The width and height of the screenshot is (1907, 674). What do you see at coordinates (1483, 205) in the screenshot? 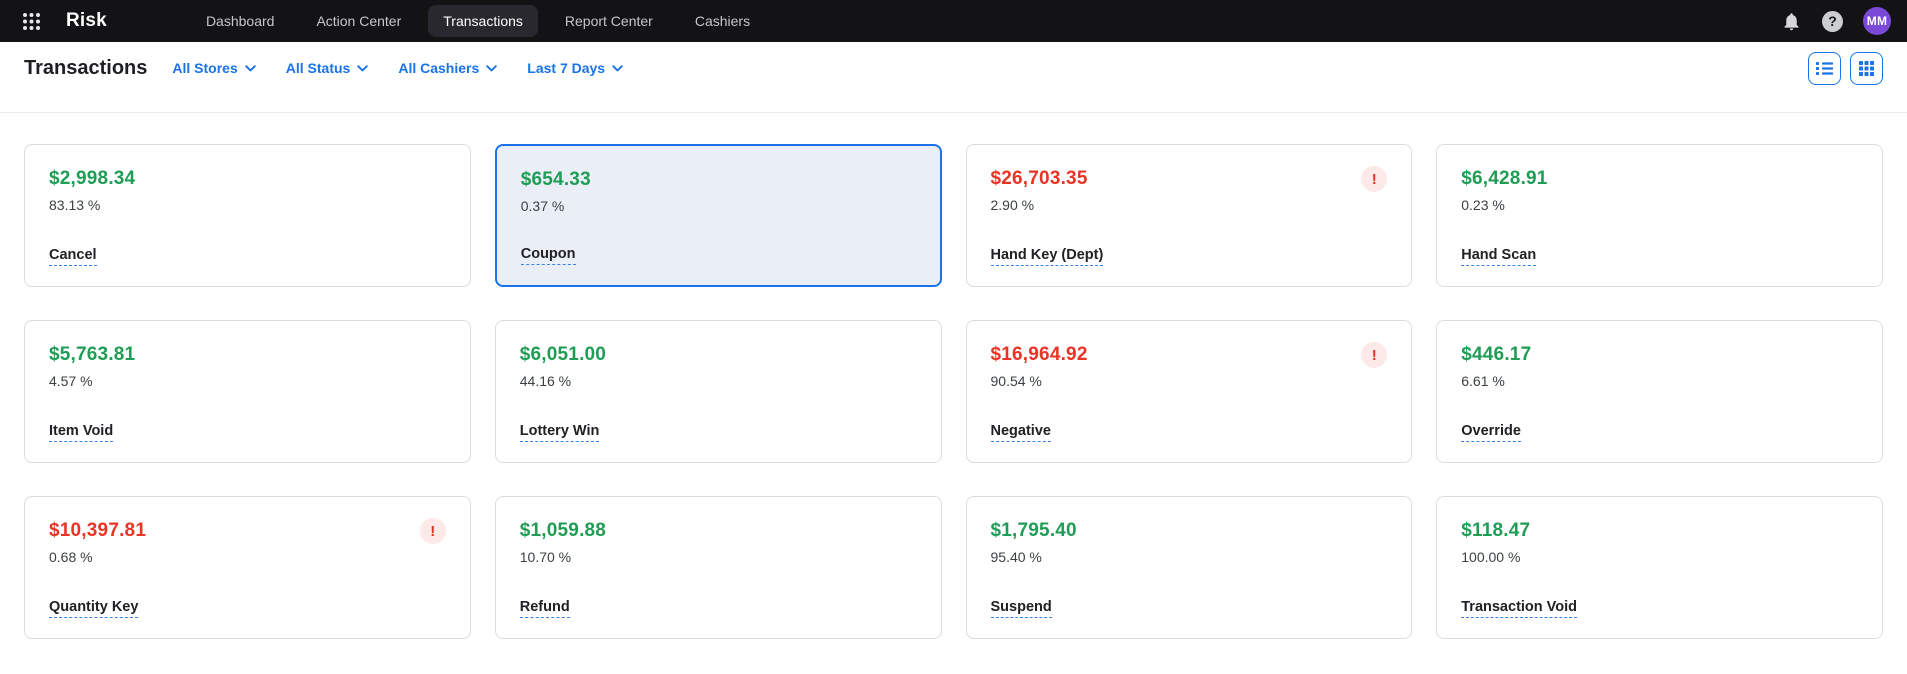
I see `card-percent: 0.23 %` at bounding box center [1483, 205].